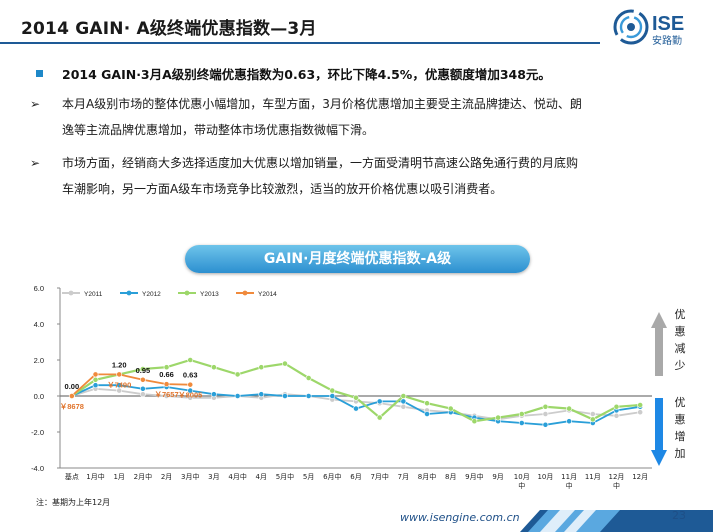  I want to click on side-label-up-char: 惠, so click(680, 331).